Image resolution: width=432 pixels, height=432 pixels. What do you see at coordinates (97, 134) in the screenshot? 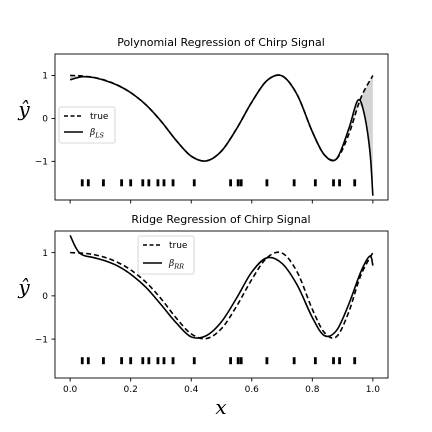
I see `legend-fit-label: βLS` at bounding box center [97, 134].